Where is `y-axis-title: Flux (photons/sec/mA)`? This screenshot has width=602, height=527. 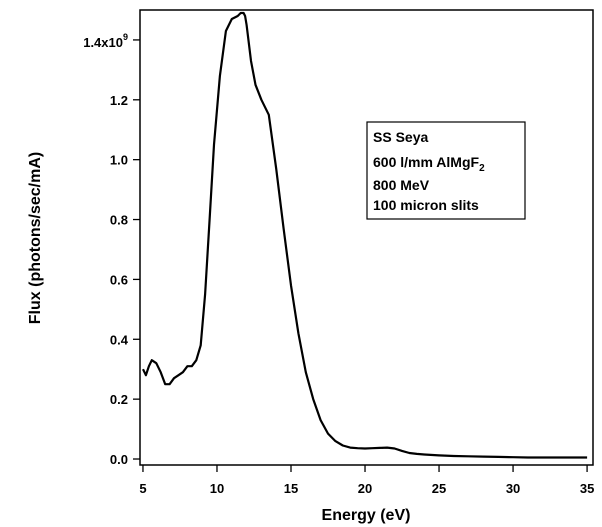 y-axis-title: Flux (photons/sec/mA) is located at coordinates (35, 238).